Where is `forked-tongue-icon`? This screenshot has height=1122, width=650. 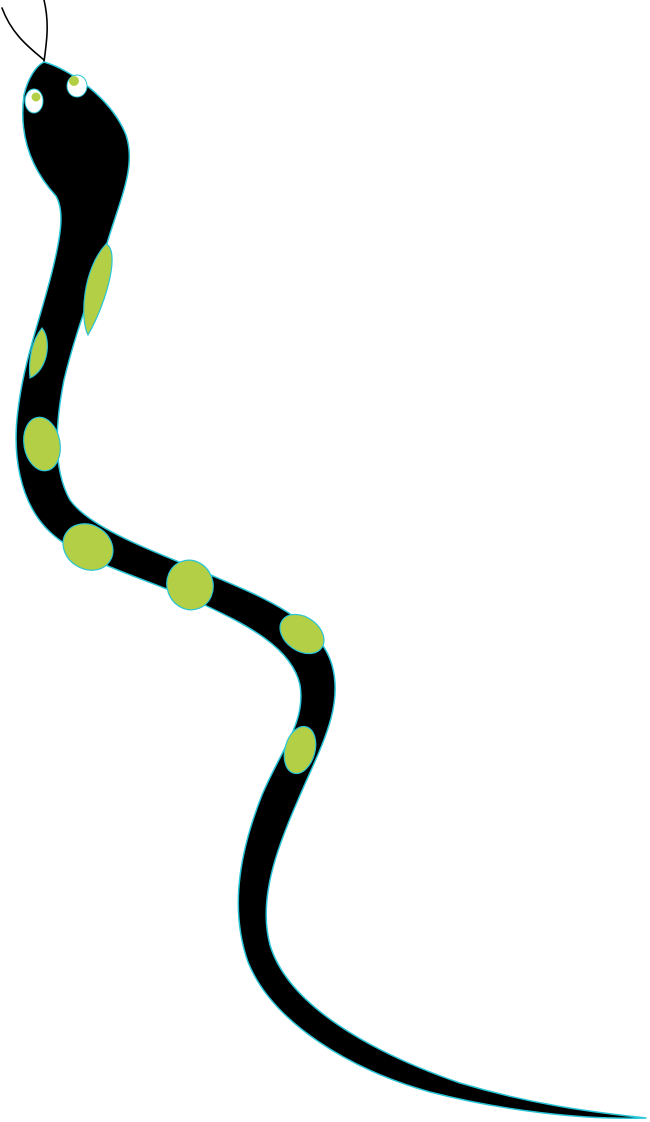 forked-tongue-icon is located at coordinates (24, 31).